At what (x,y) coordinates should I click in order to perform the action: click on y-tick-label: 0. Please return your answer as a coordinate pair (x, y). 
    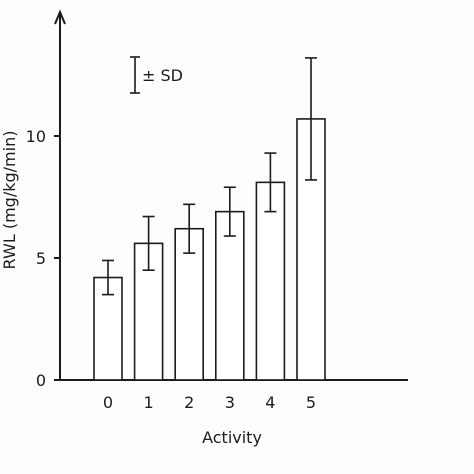
    Looking at the image, I should click on (41, 380).